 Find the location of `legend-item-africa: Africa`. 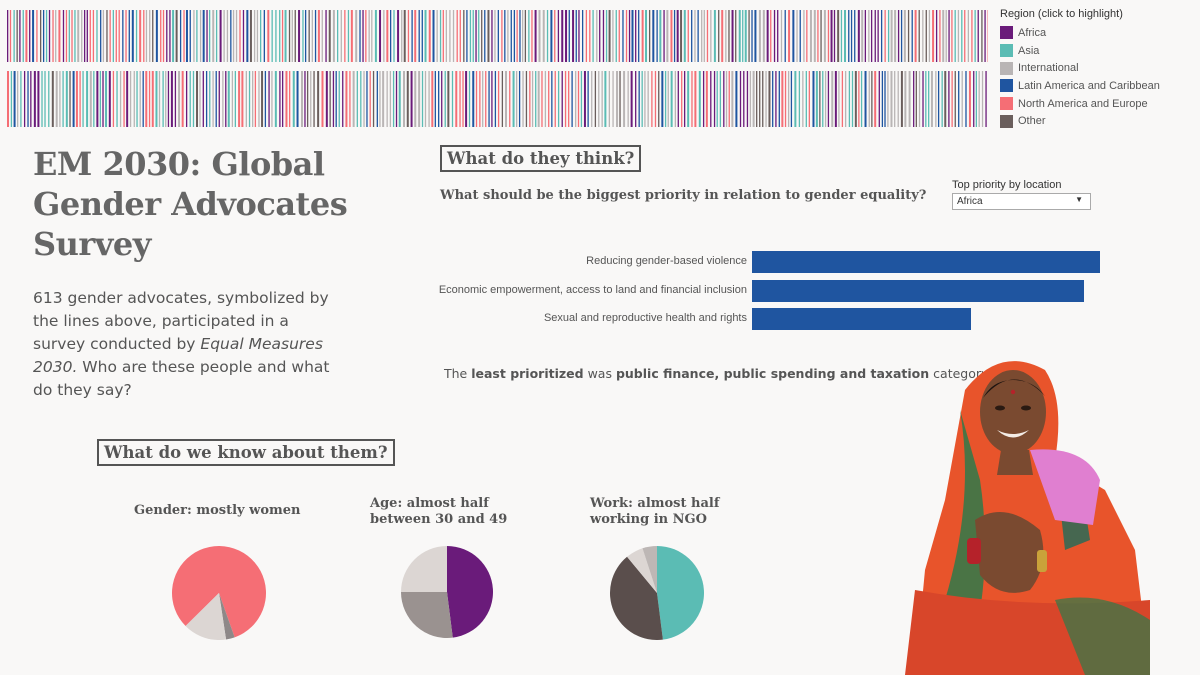

legend-item-africa: Africa is located at coordinates (1097, 33).